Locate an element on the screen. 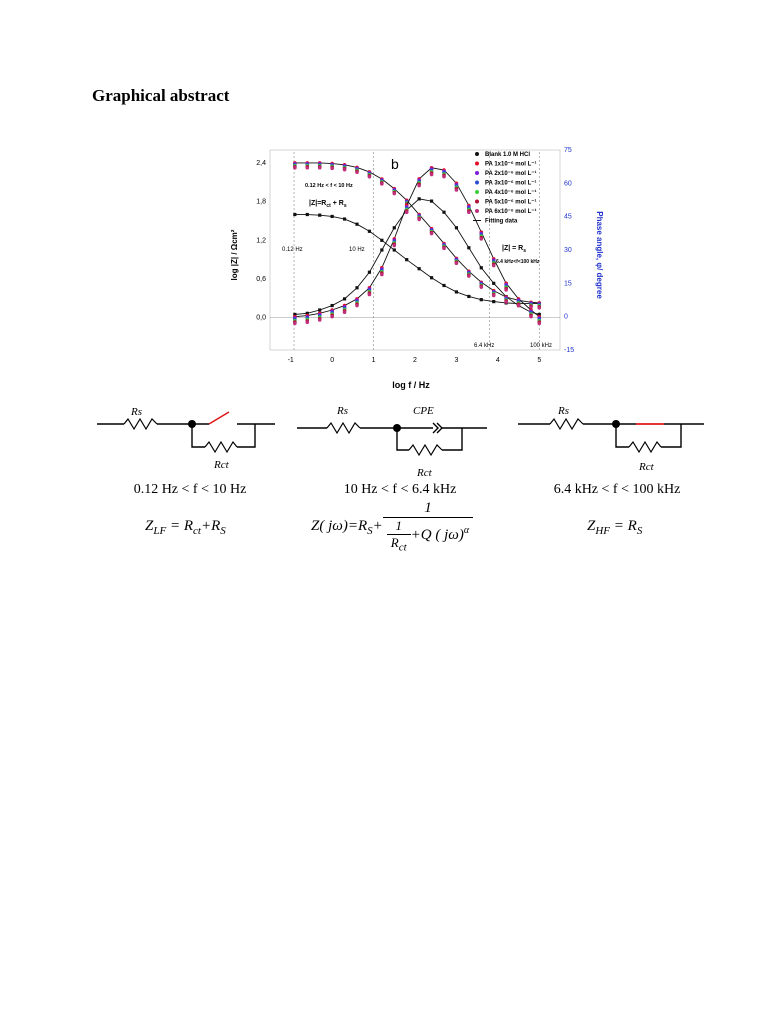  annotation-f3: 6.4 kHz is located at coordinates (484, 346).